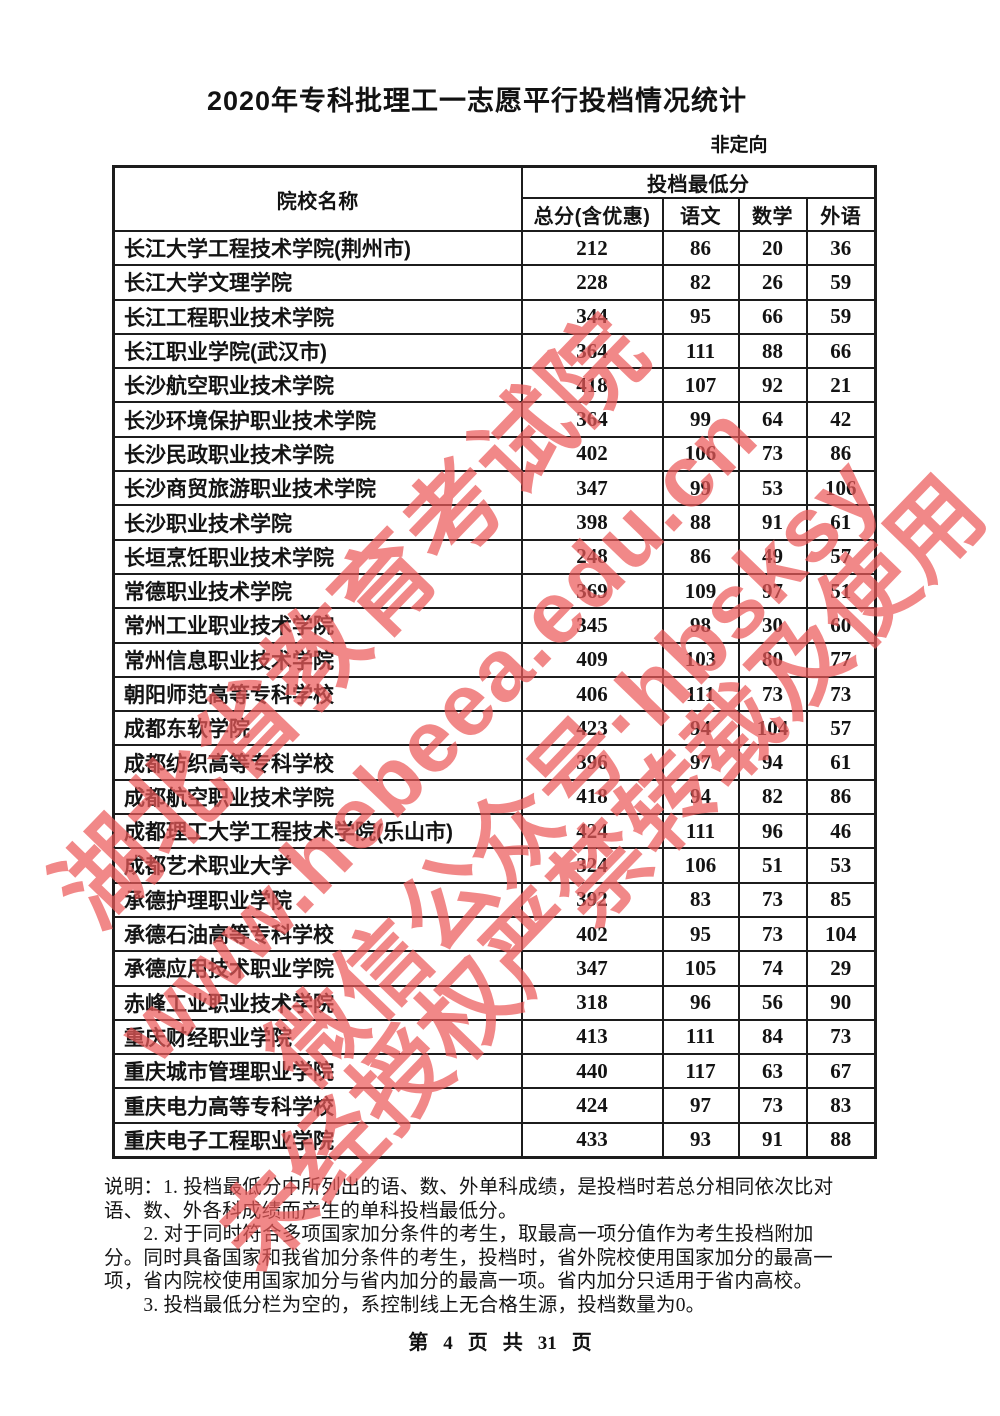  Describe the element at coordinates (841, 454) in the screenshot. I see `foreign-score-cell: 86` at that location.